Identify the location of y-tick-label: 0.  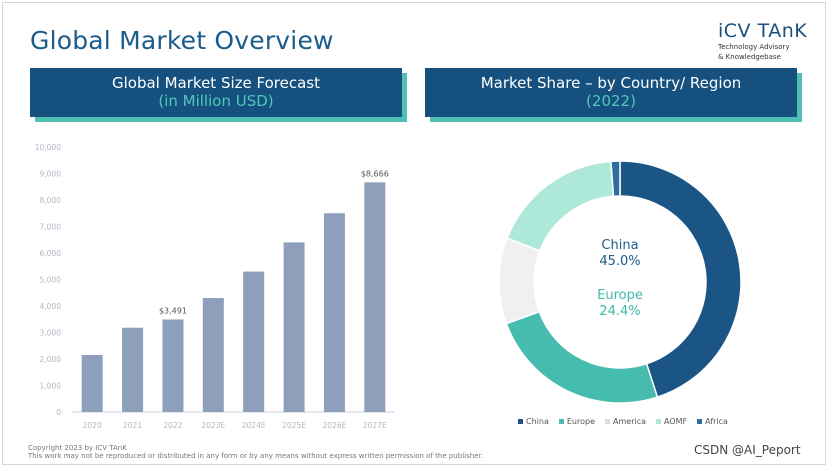
(58, 412).